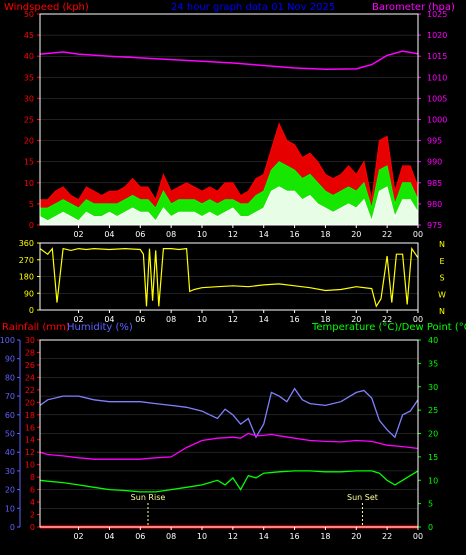 This screenshot has width=466, height=555. What do you see at coordinates (30, 440) in the screenshot?
I see `rain-ytick-label: 14` at bounding box center [30, 440].